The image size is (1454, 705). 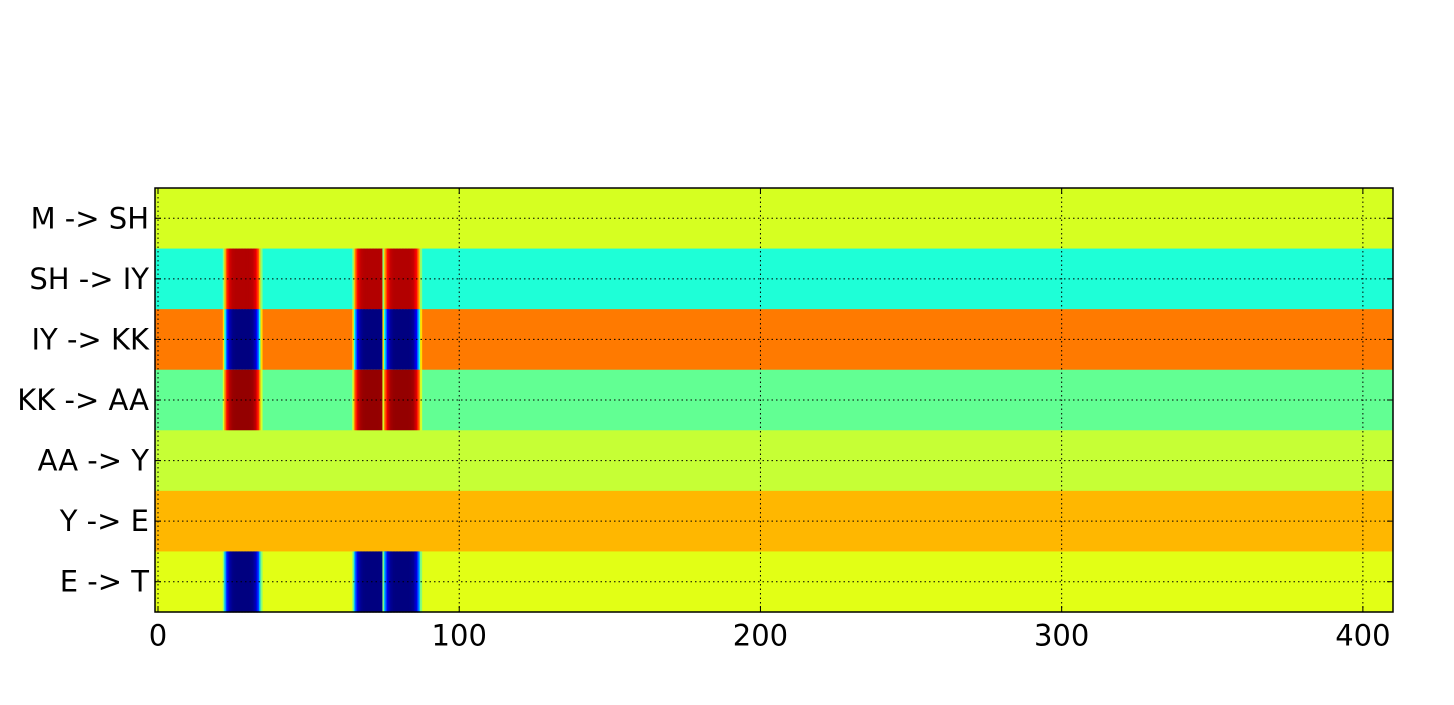 I want to click on x-tick-label: 0, so click(x=158, y=636).